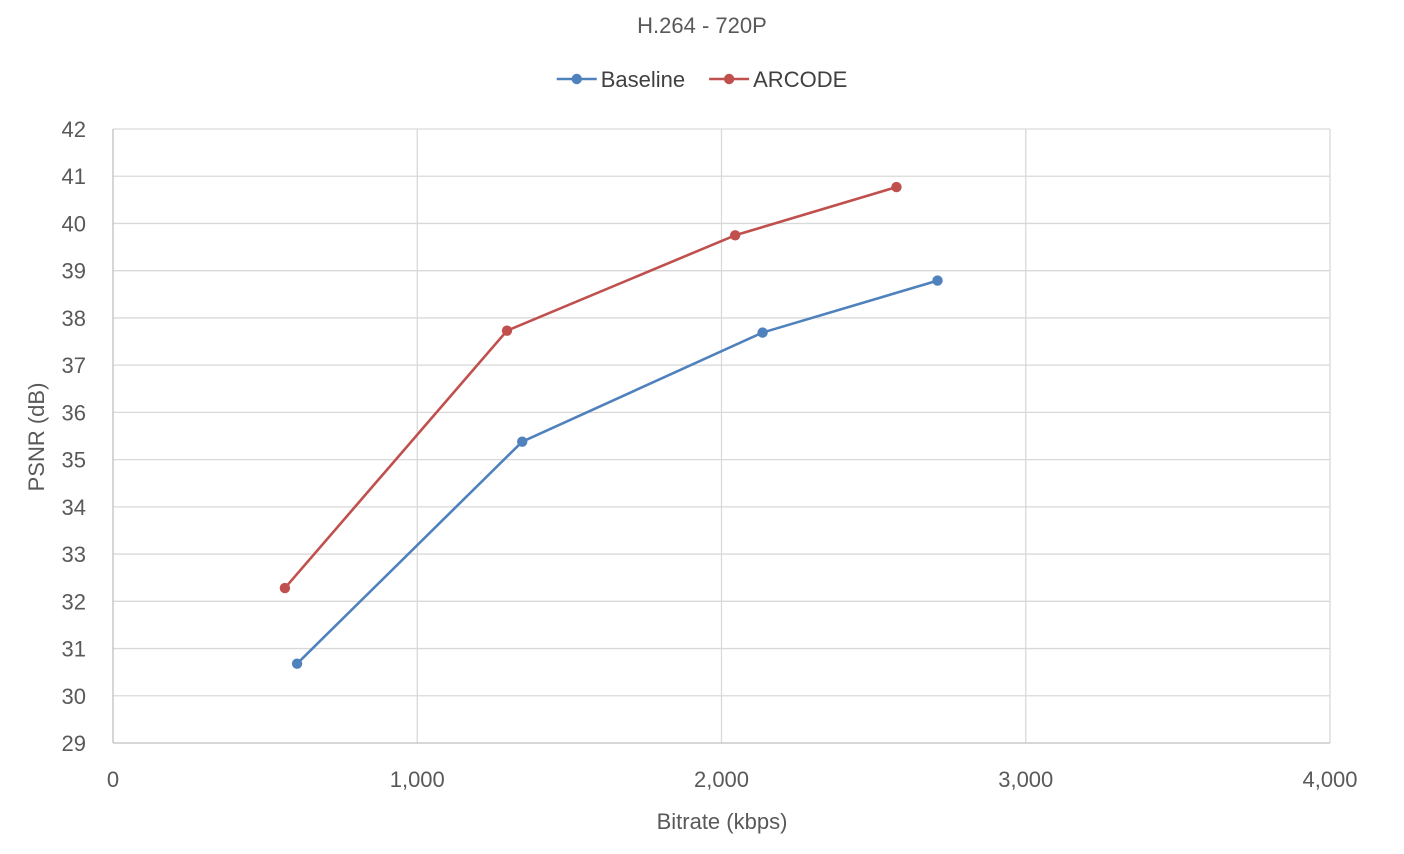  What do you see at coordinates (74, 412) in the screenshot?
I see `y-tick-label: 36` at bounding box center [74, 412].